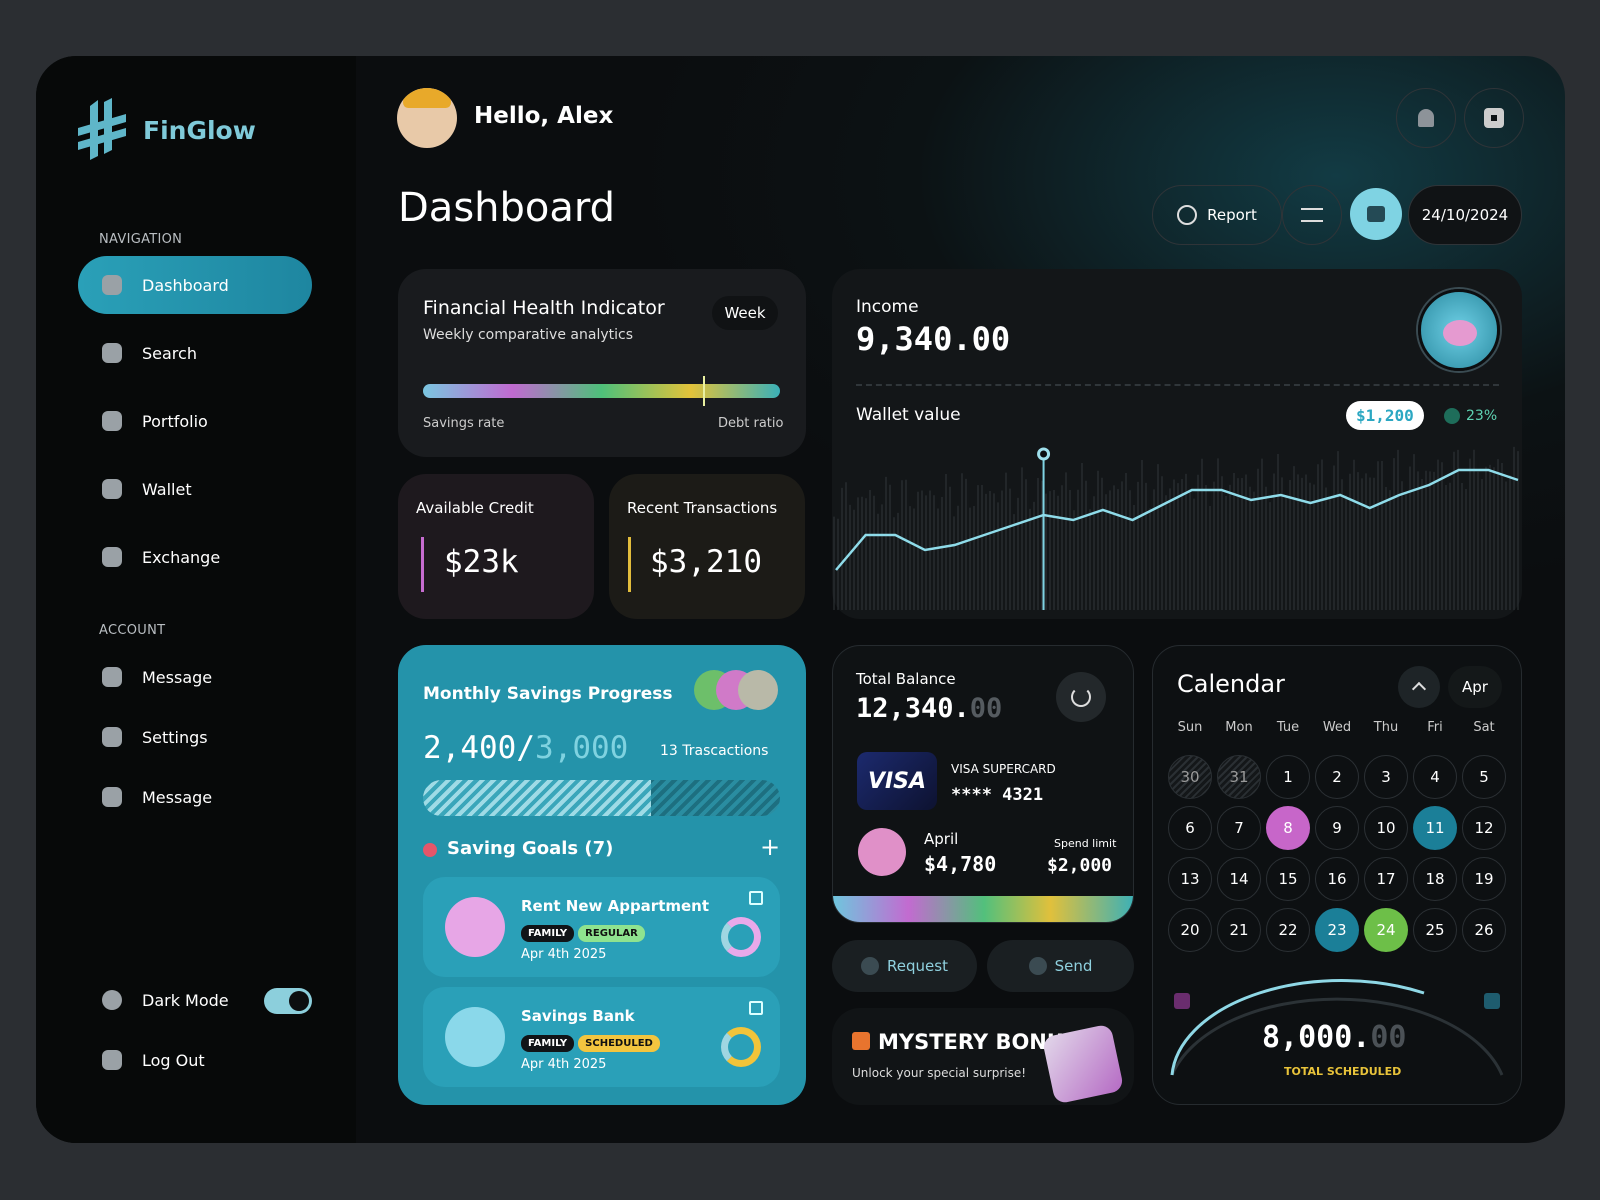 This screenshot has height=1200, width=1600. I want to click on tag: REGULAR, so click(611, 933).